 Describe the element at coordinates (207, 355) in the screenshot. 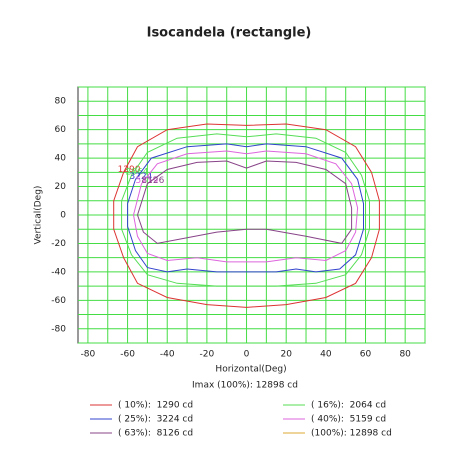

I see `x-tick-label: -20` at that location.